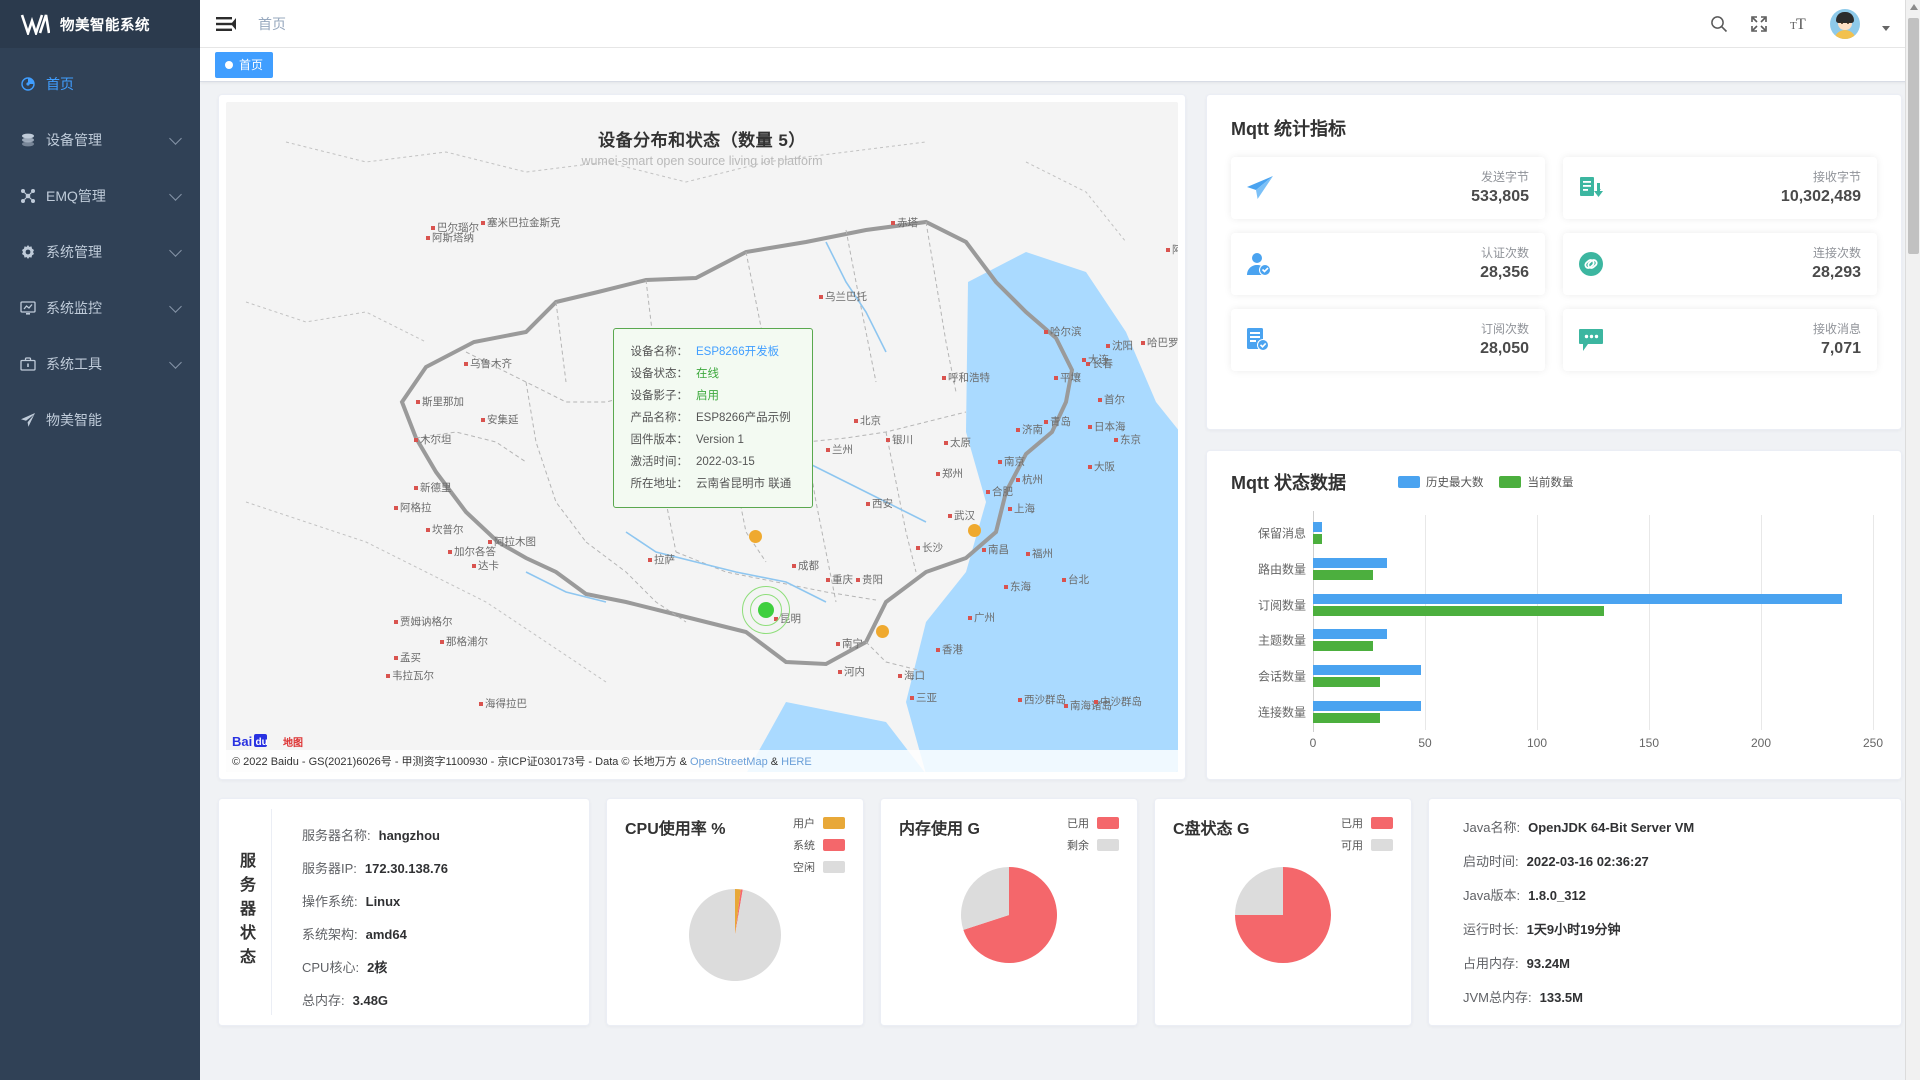 Image resolution: width=1920 pixels, height=1080 pixels. I want to click on sidebar-item-2: EMQ管理, so click(100, 196).